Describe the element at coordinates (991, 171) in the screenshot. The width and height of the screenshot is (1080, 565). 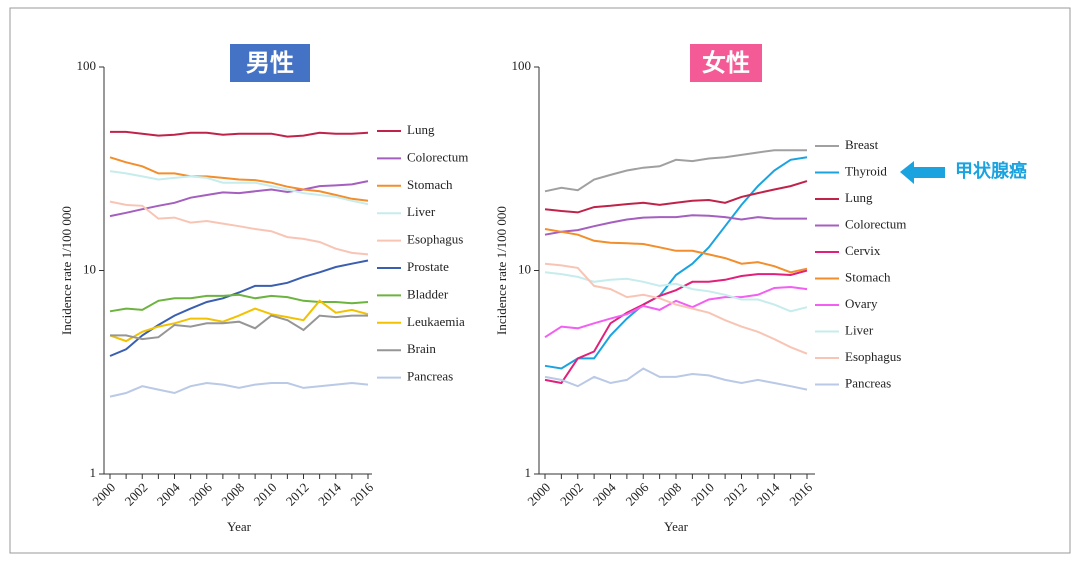
I see `annotation: 甲状腺癌` at that location.